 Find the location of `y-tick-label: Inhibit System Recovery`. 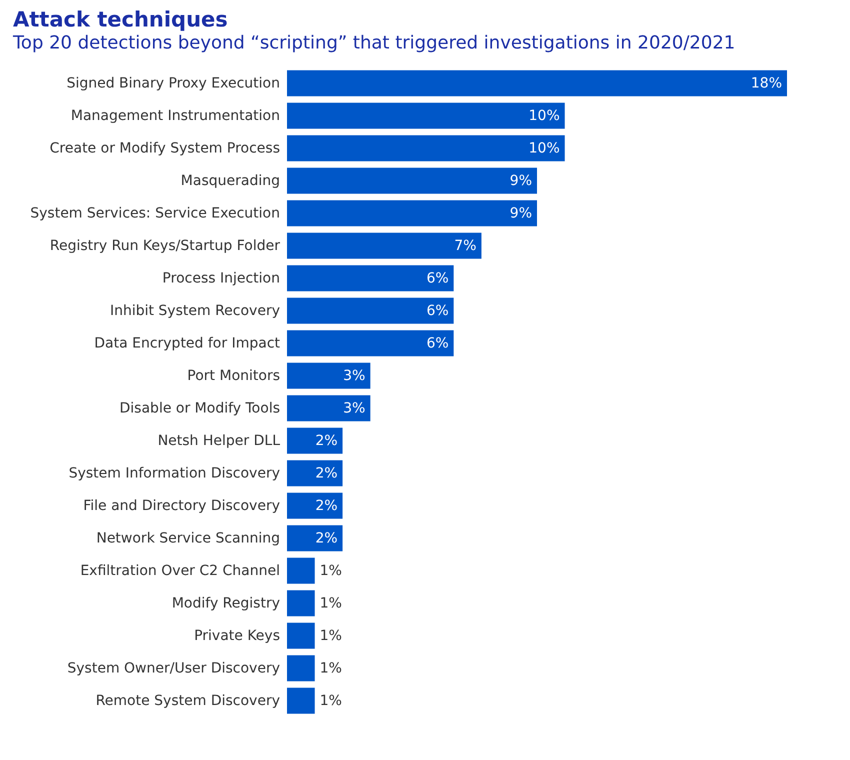

y-tick-label: Inhibit System Recovery is located at coordinates (195, 310).